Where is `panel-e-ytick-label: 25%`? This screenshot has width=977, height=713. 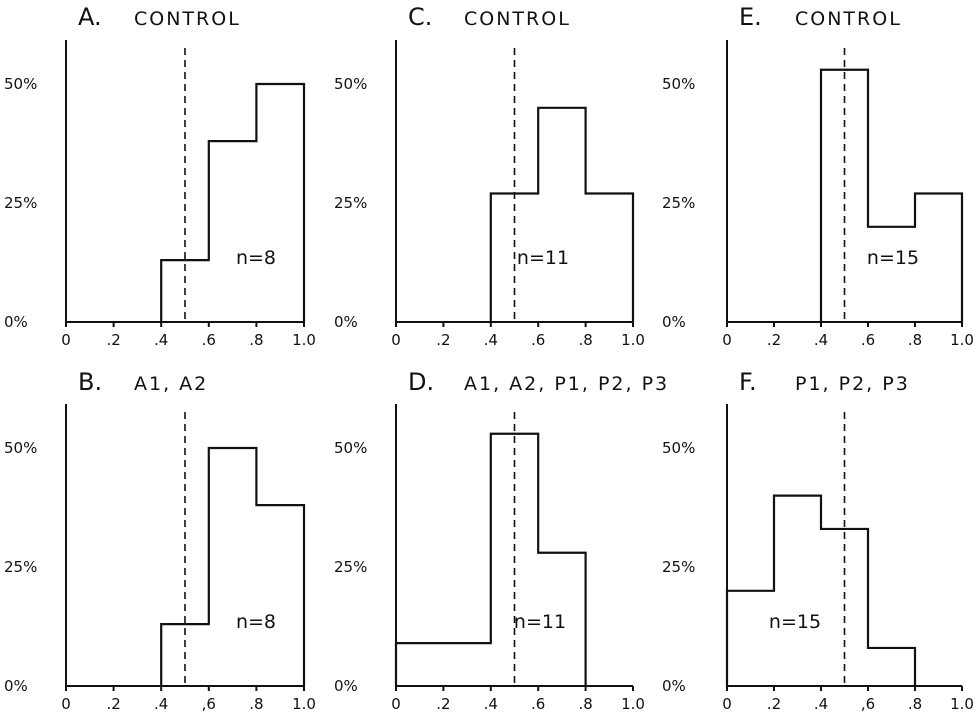
panel-e-ytick-label: 25% is located at coordinates (678, 203).